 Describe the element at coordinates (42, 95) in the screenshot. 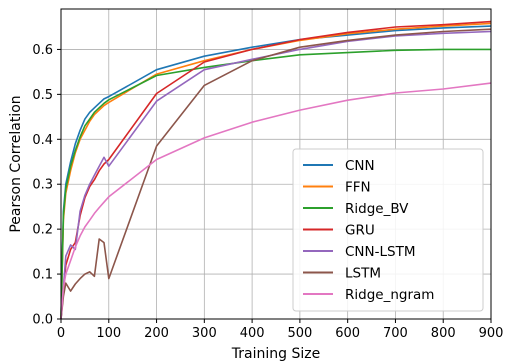

I see `y-tick-label: 0.5` at that location.